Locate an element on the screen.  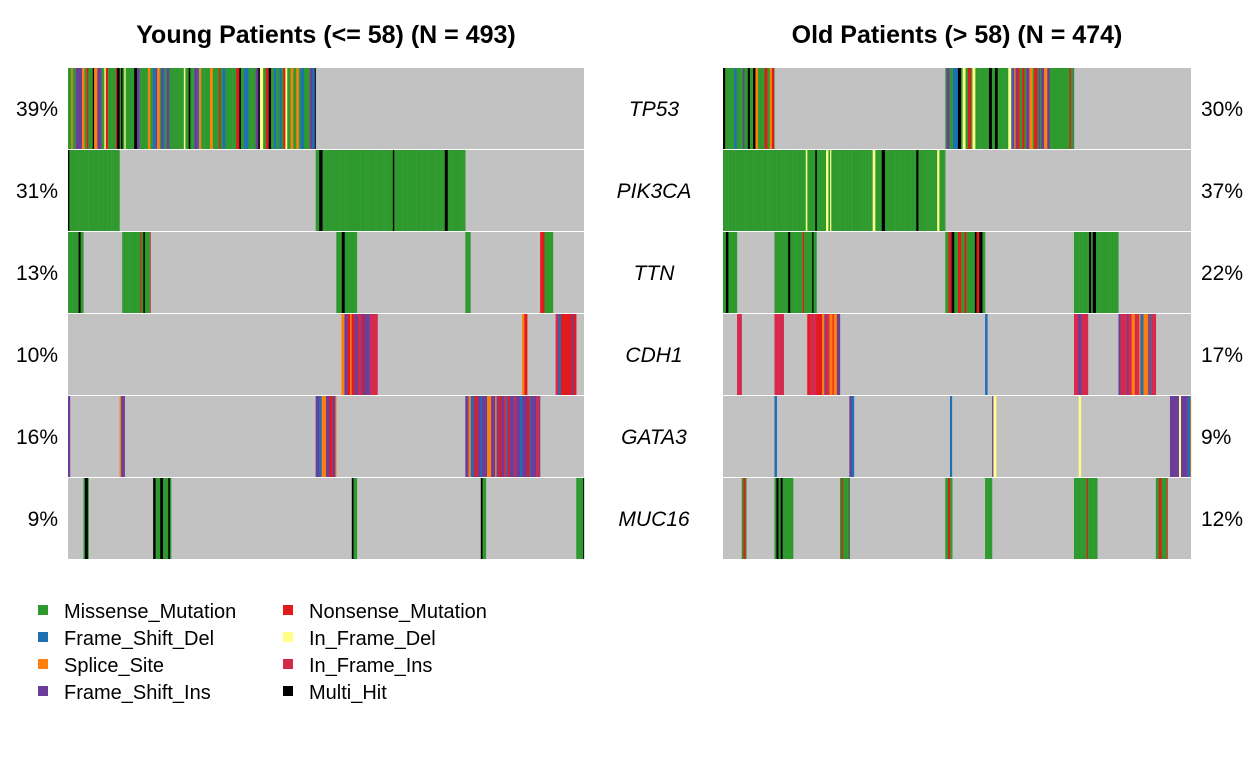
old-percent-label: 37% is located at coordinates (1222, 191).